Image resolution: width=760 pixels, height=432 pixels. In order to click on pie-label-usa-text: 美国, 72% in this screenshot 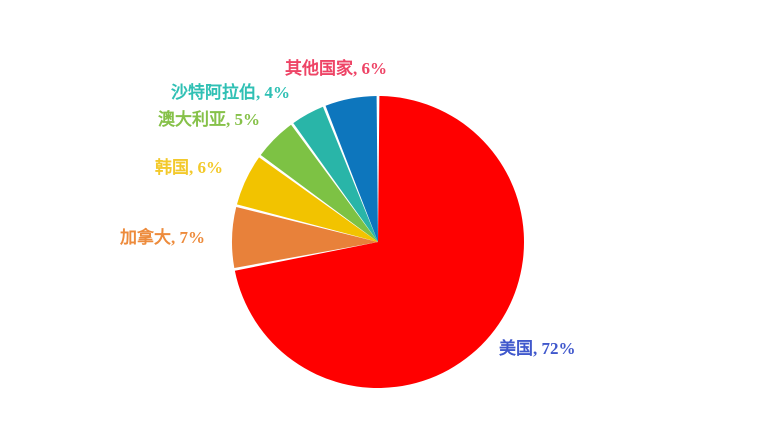, I will do `click(537, 348)`.